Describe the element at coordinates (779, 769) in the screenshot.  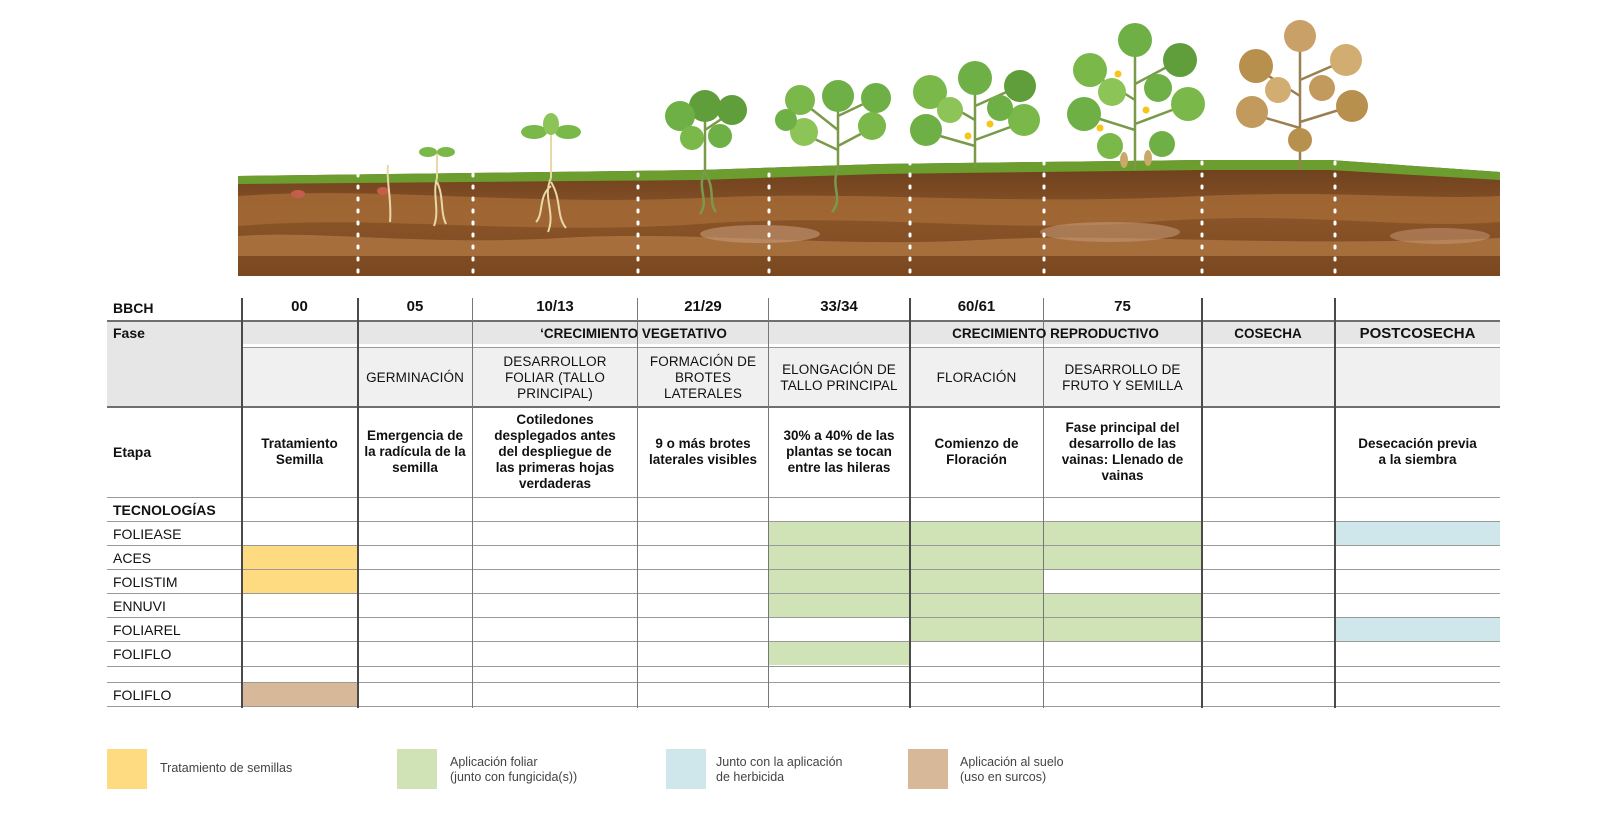
I see `legend-text-herbicide: Junto con la aplicación de herbicida` at that location.